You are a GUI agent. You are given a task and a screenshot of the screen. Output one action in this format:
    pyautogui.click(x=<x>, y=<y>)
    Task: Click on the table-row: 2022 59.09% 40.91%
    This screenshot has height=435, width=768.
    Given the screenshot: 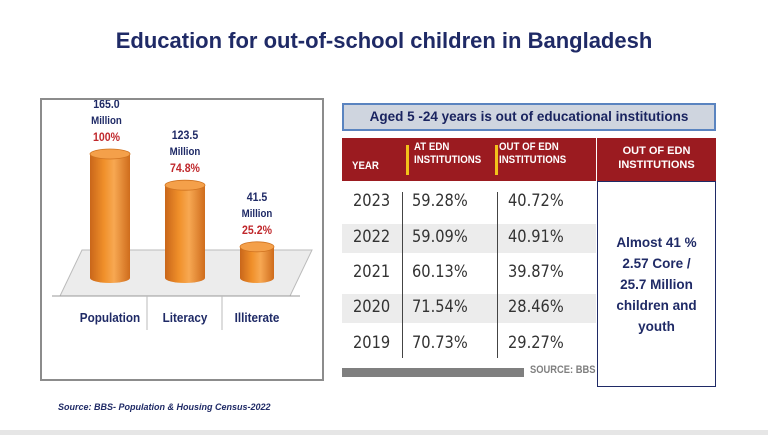 What is the action you would take?
    pyautogui.click(x=469, y=238)
    